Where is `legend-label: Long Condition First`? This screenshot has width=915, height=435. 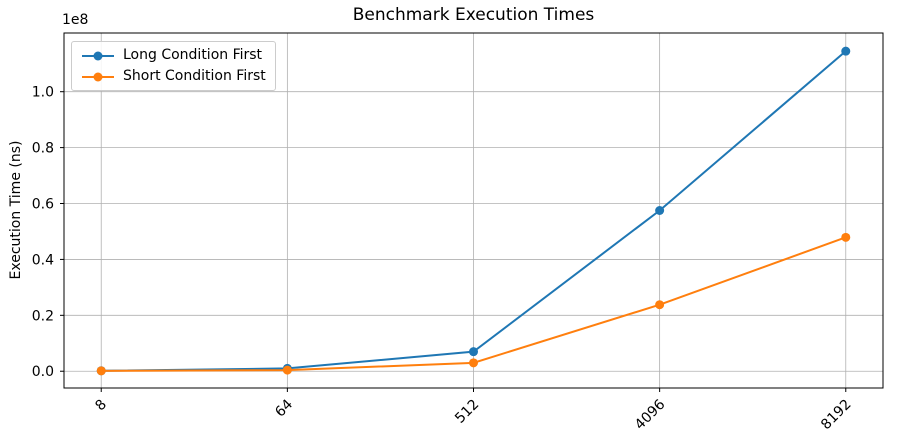 legend-label: Long Condition First is located at coordinates (193, 55).